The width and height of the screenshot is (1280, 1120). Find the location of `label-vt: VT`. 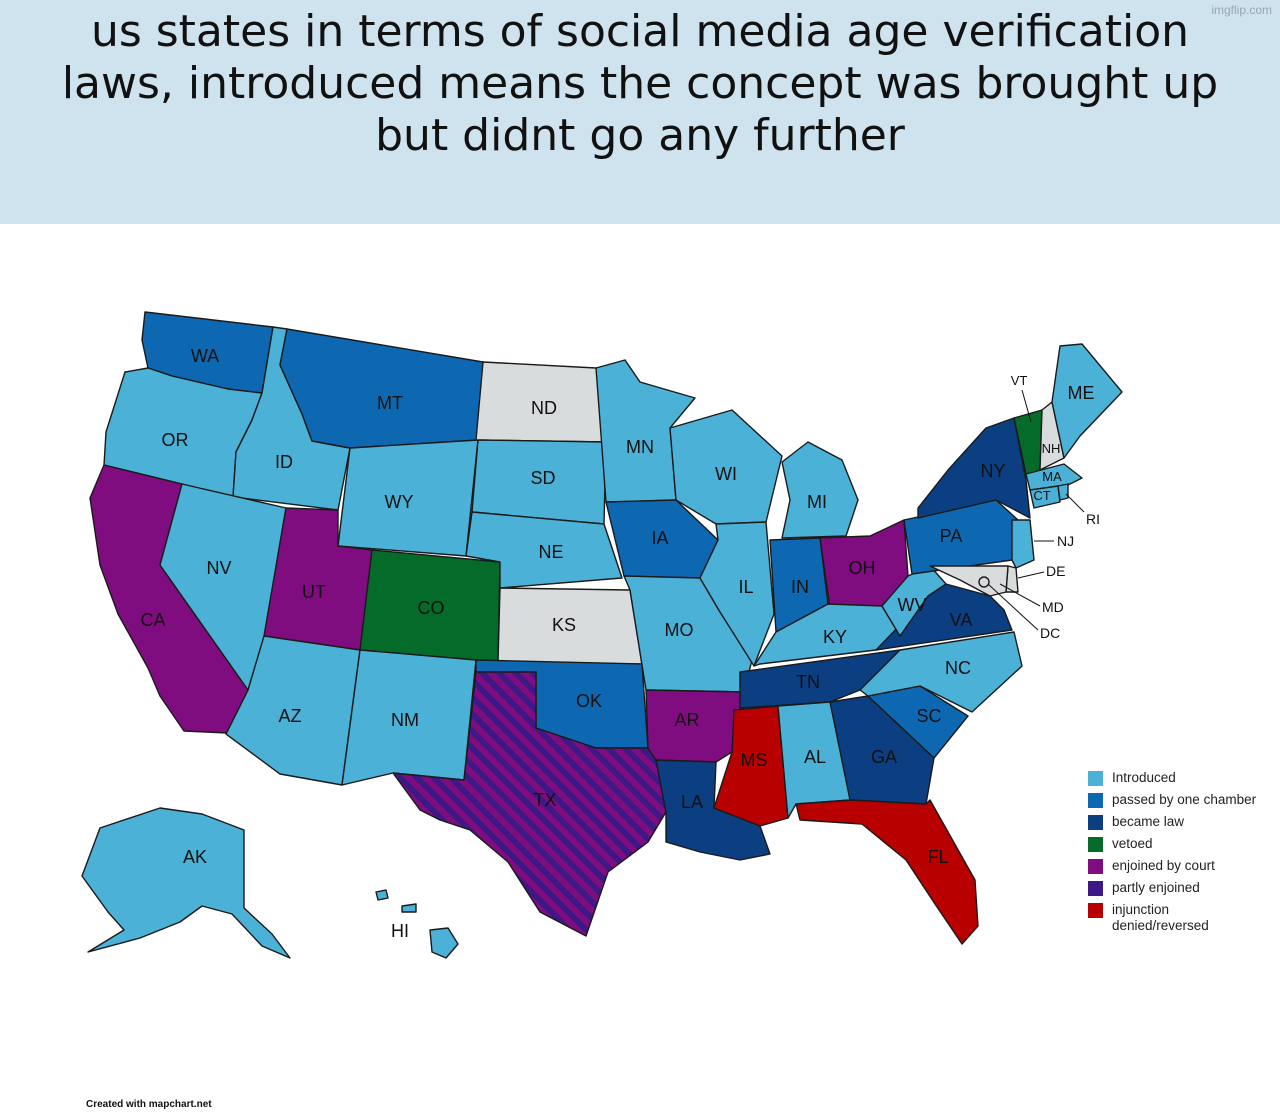

label-vt: VT is located at coordinates (1019, 380).